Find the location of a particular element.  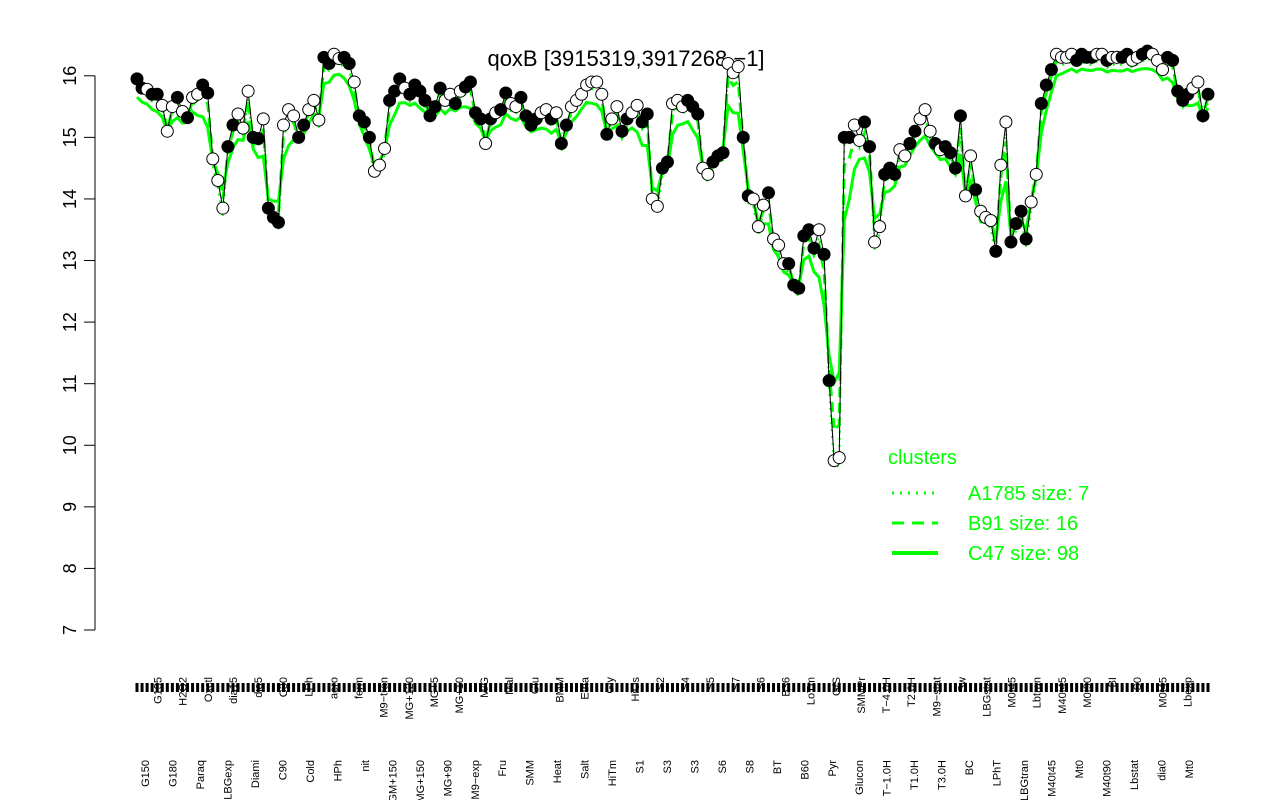

legend-label: B91 size: 16 is located at coordinates (1023, 524).